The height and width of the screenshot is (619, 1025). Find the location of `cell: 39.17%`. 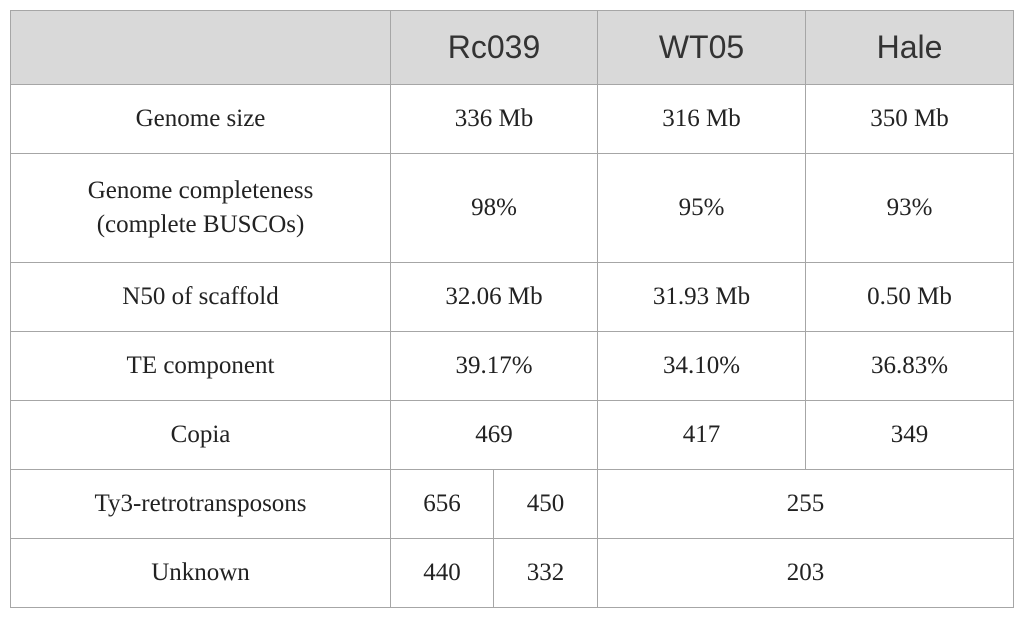

cell: 39.17% is located at coordinates (494, 366).